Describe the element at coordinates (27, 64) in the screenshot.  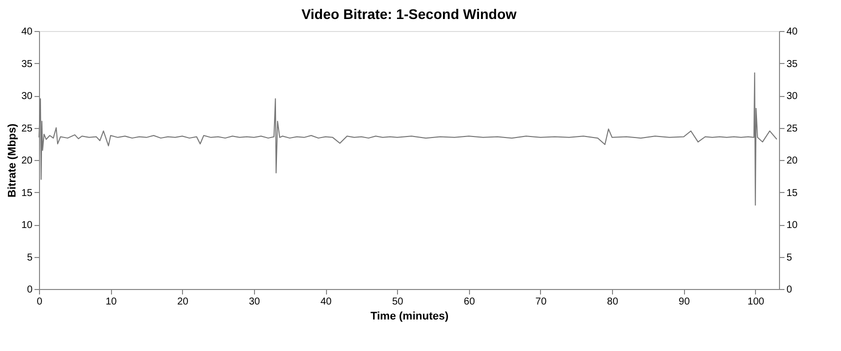
I see `y-tick-label: 35` at that location.